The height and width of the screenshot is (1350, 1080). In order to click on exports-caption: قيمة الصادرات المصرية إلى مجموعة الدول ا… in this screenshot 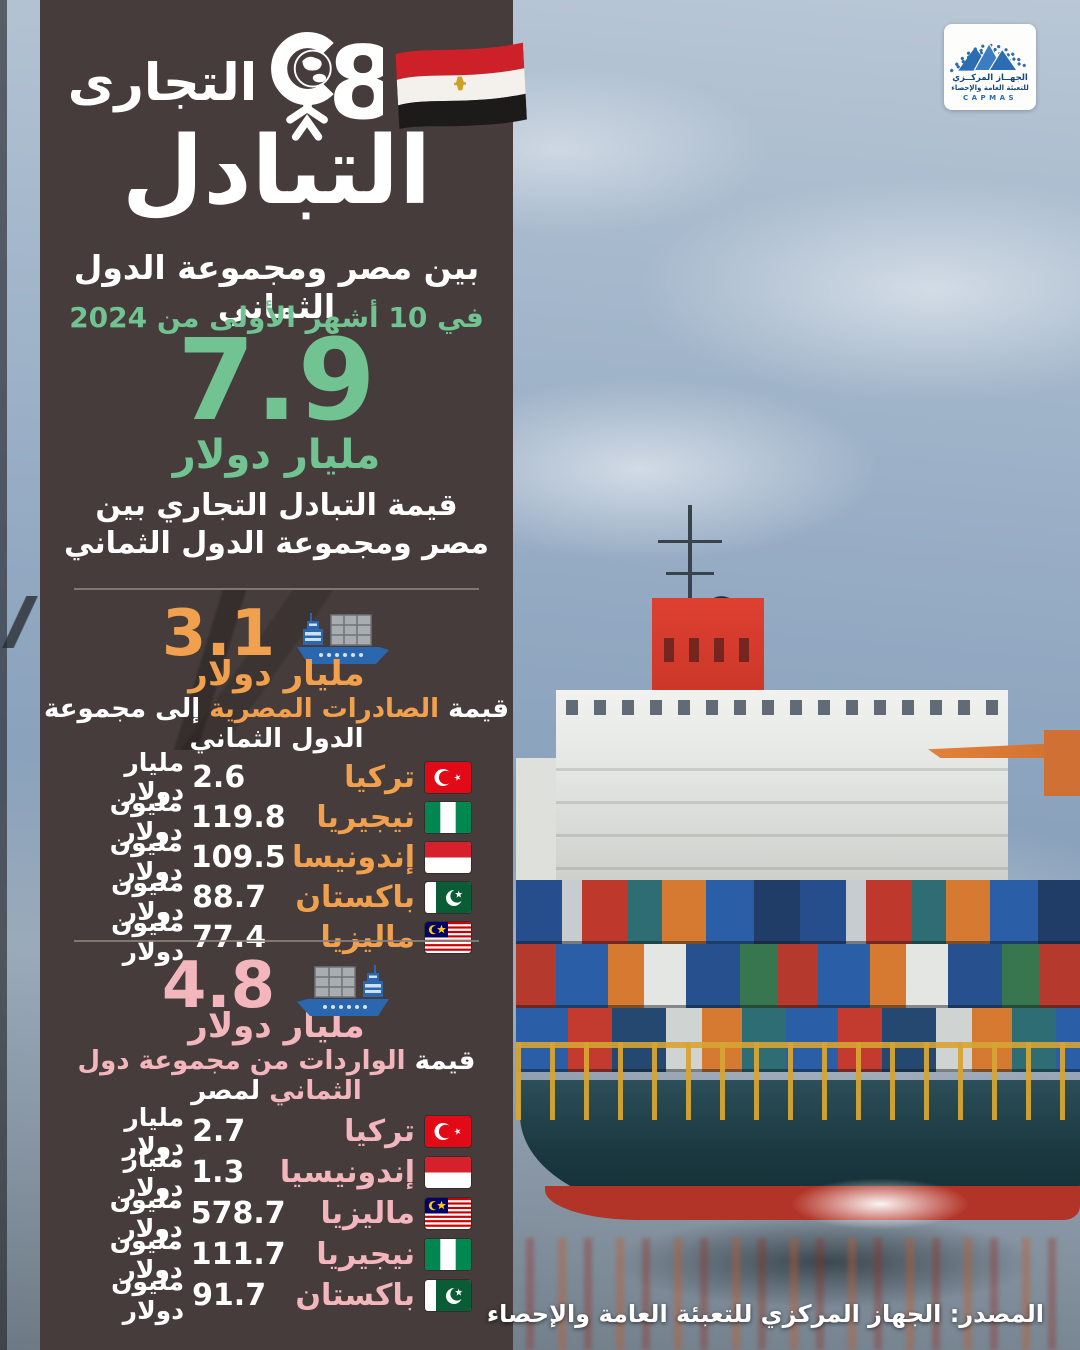, I will do `click(276, 724)`.